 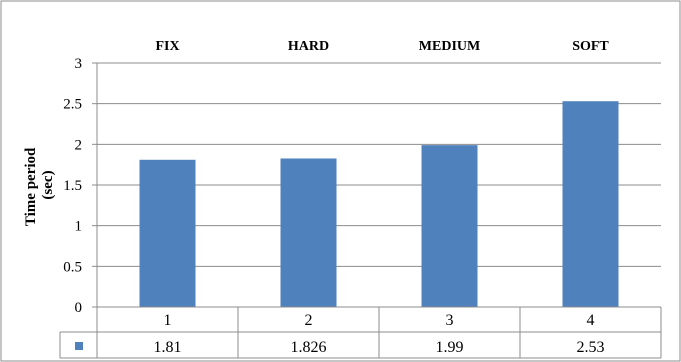 I want to click on y-tick-label: 2, so click(x=79, y=145).